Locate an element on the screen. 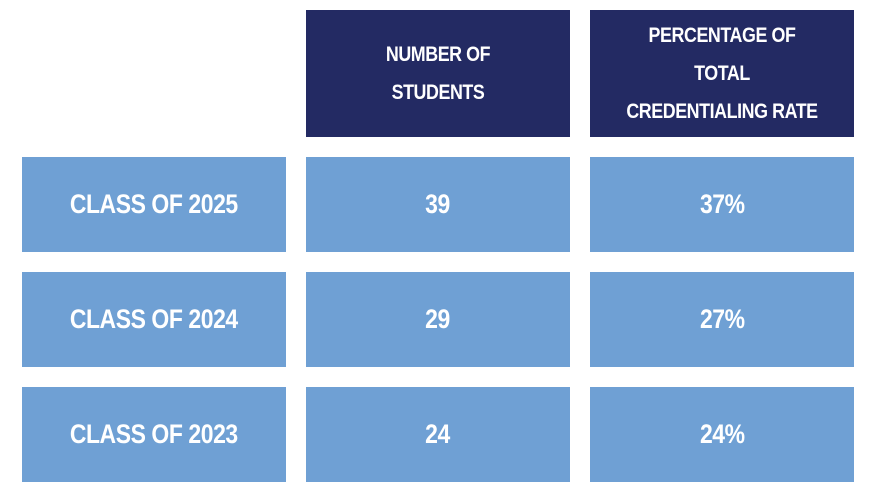 The height and width of the screenshot is (502, 872). data-cell: 24% is located at coordinates (722, 434).